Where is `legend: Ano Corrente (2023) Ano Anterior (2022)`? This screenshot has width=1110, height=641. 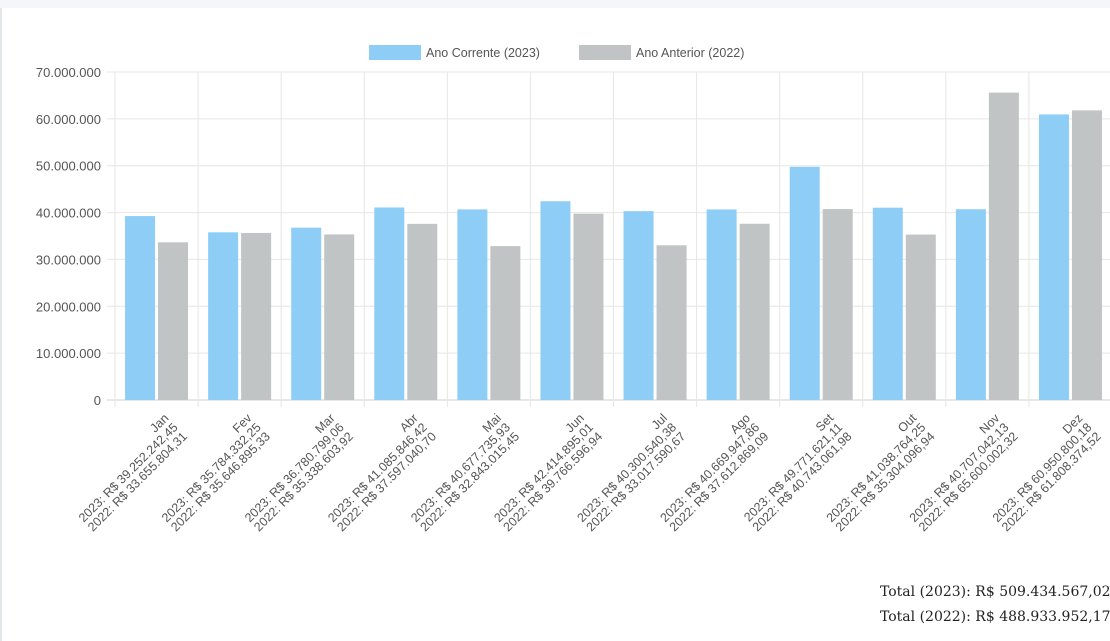
legend: Ano Corrente (2023) Ano Anterior (2022) is located at coordinates (556, 52).